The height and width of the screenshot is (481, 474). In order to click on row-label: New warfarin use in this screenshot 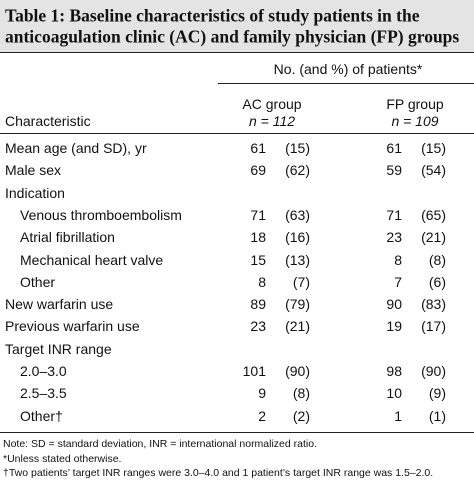, I will do `click(59, 304)`.